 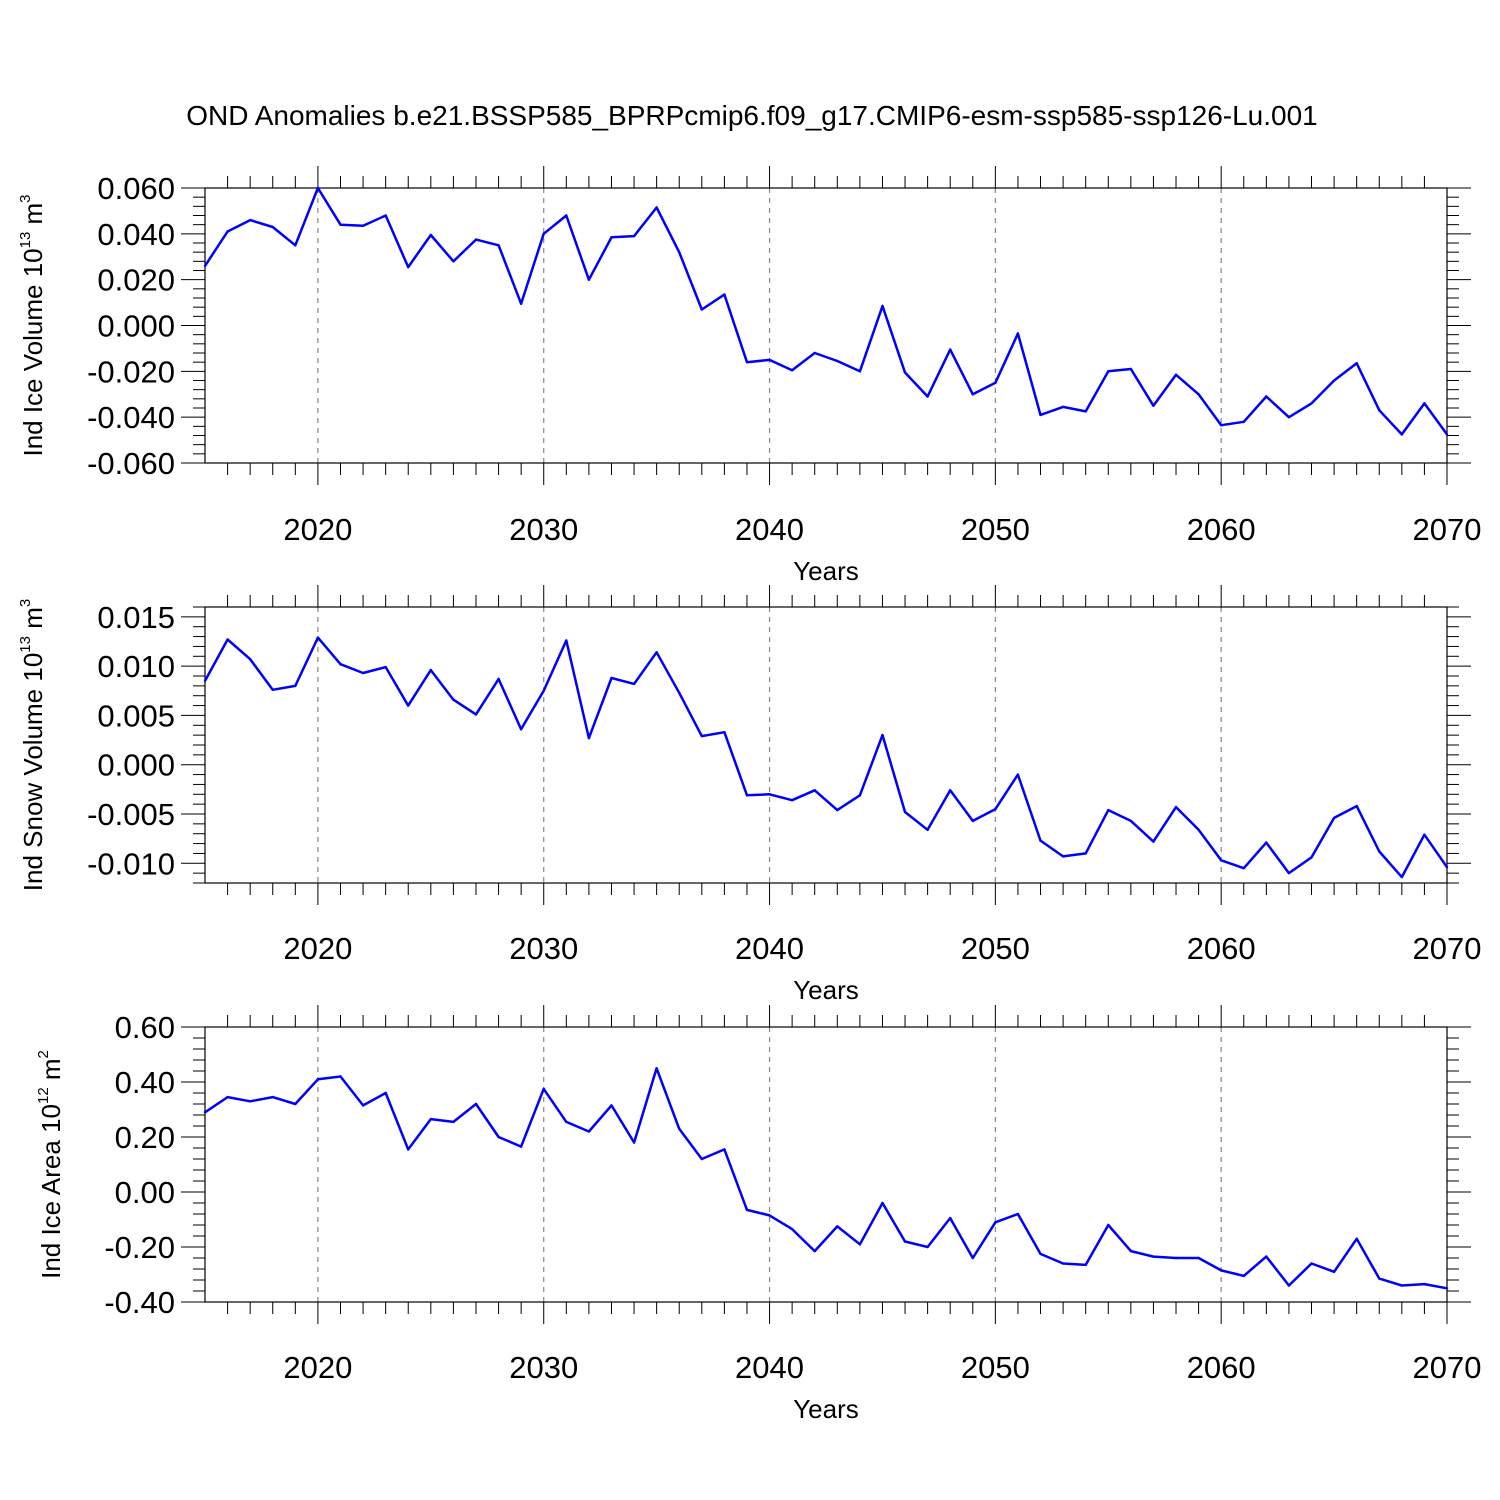 I want to click on y-axis-label-superscript: 3, so click(x=25, y=603).